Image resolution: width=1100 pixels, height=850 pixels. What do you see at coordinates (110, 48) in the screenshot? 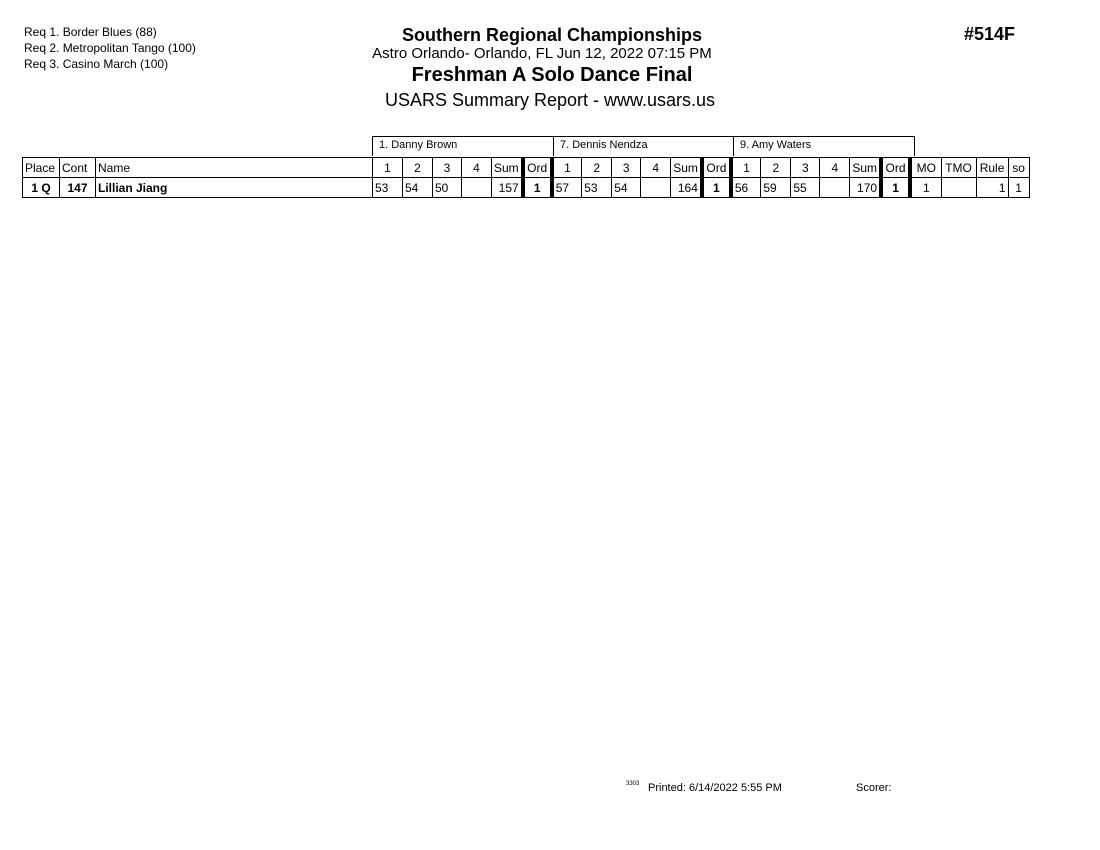
I see `requirement-2: Req 2. Metropolitan Tango (100)` at bounding box center [110, 48].